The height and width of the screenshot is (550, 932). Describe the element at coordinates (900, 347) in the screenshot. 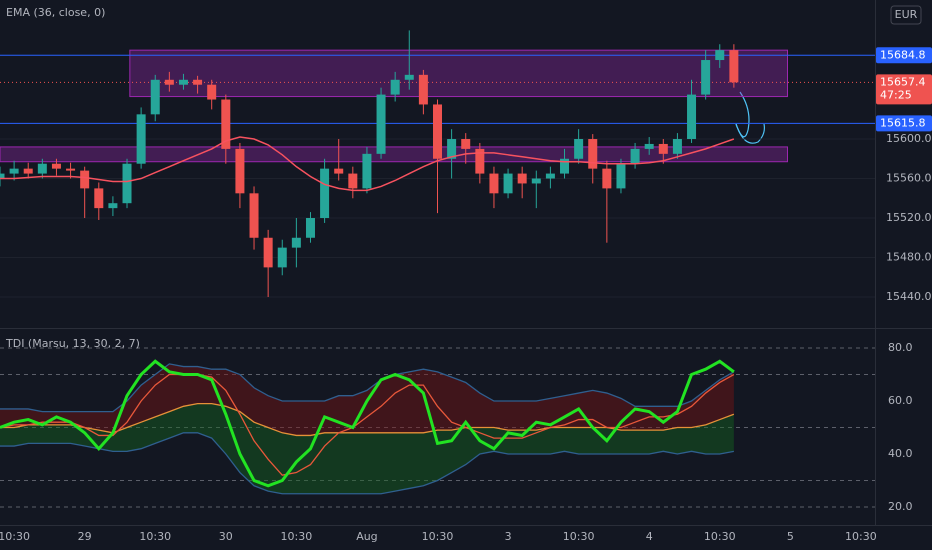

I see `y-tick-label: 80.0` at that location.